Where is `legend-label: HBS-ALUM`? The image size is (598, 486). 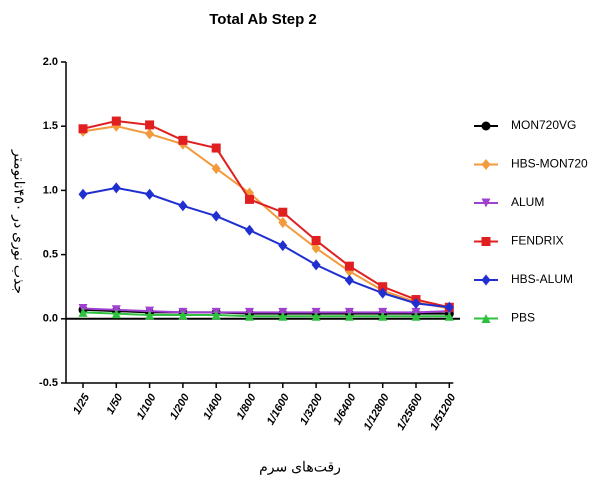
legend-label: HBS-ALUM is located at coordinates (542, 279).